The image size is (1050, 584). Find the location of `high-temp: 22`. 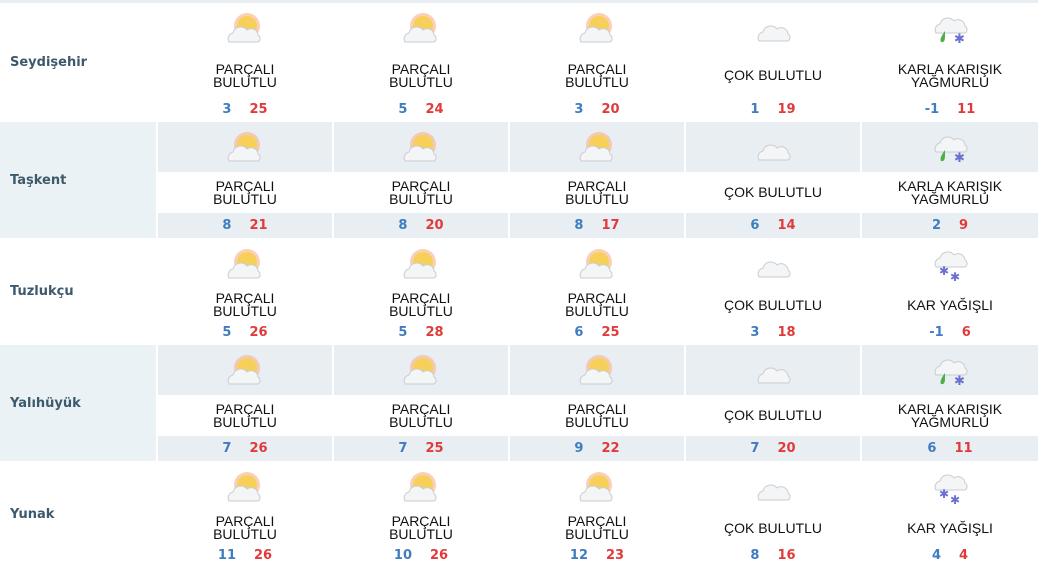

high-temp: 22 is located at coordinates (610, 448).